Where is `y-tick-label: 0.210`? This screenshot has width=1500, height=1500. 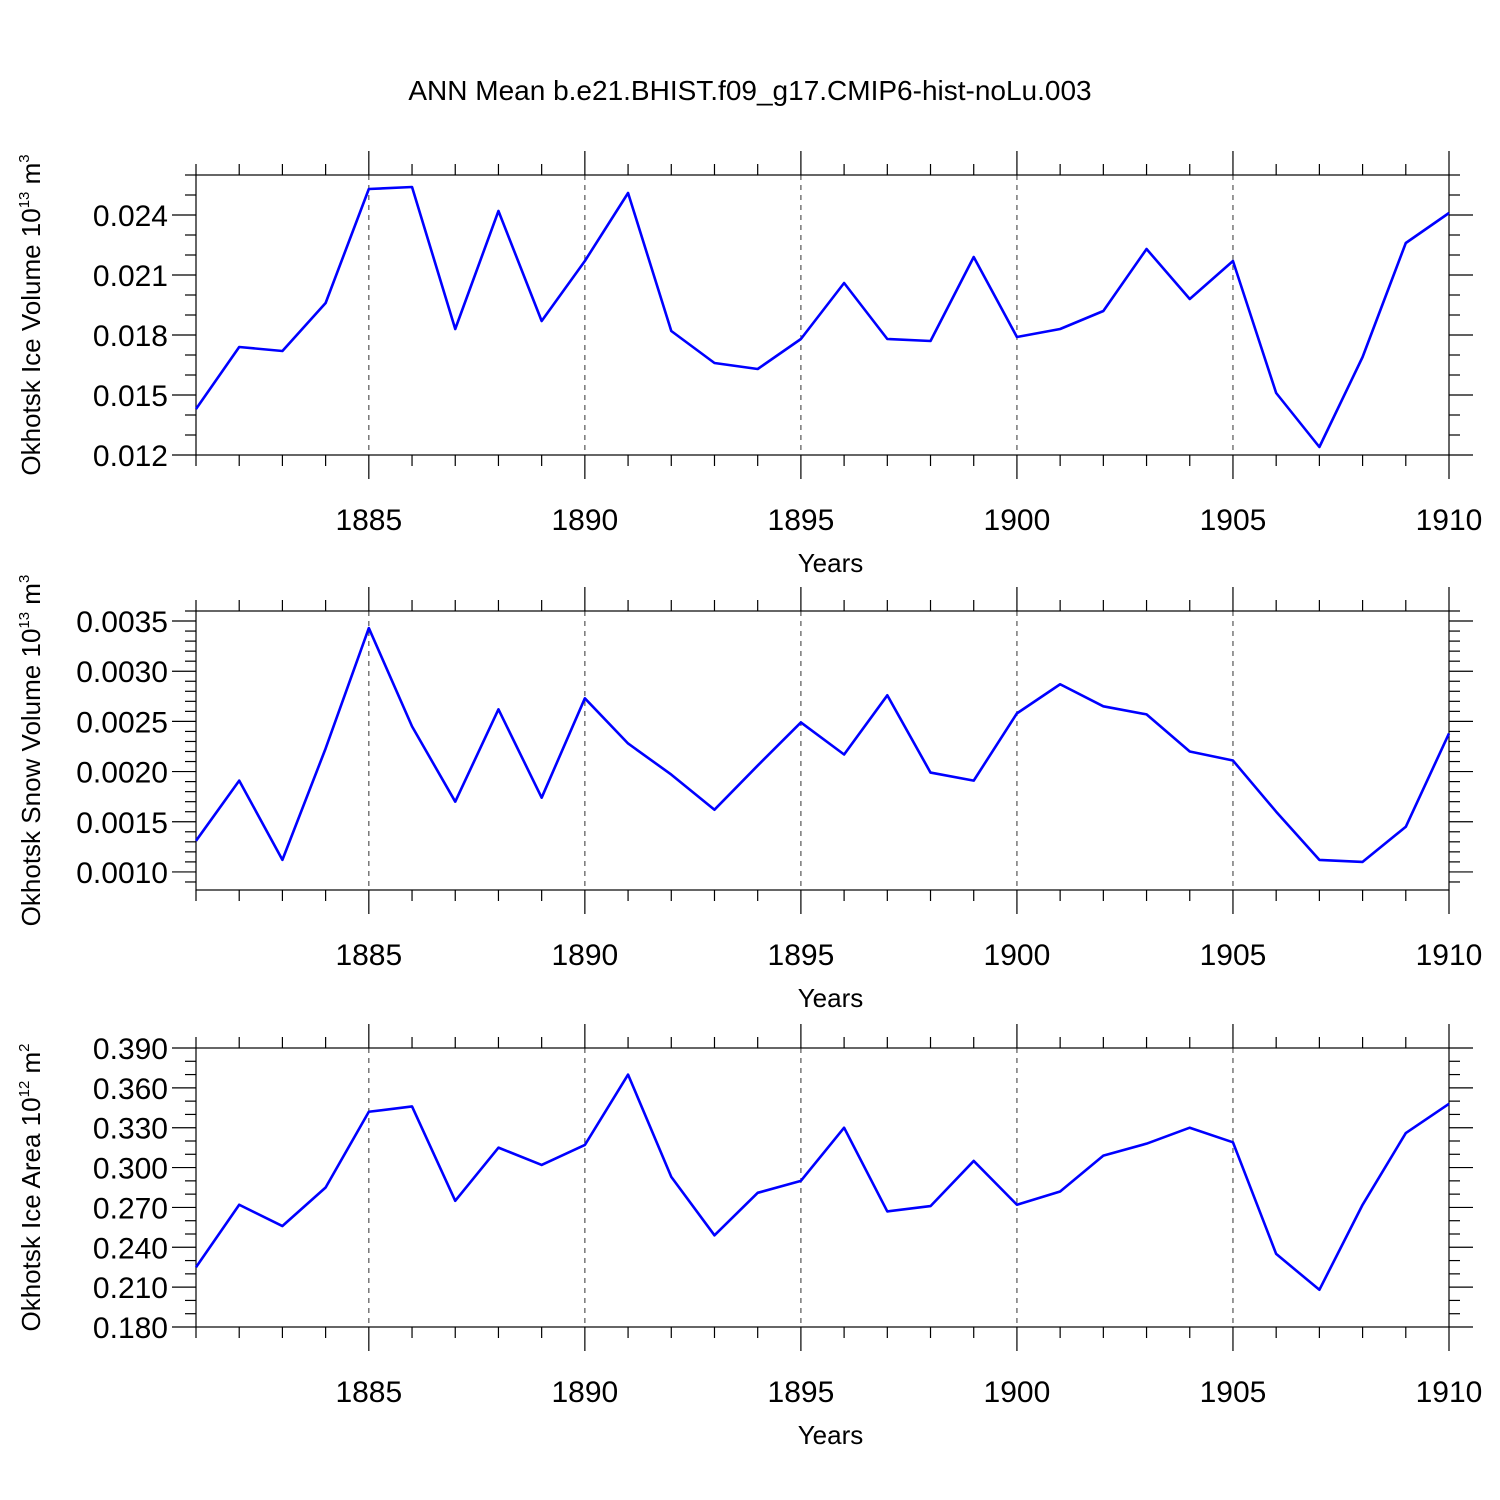
y-tick-label: 0.210 is located at coordinates (130, 1288).